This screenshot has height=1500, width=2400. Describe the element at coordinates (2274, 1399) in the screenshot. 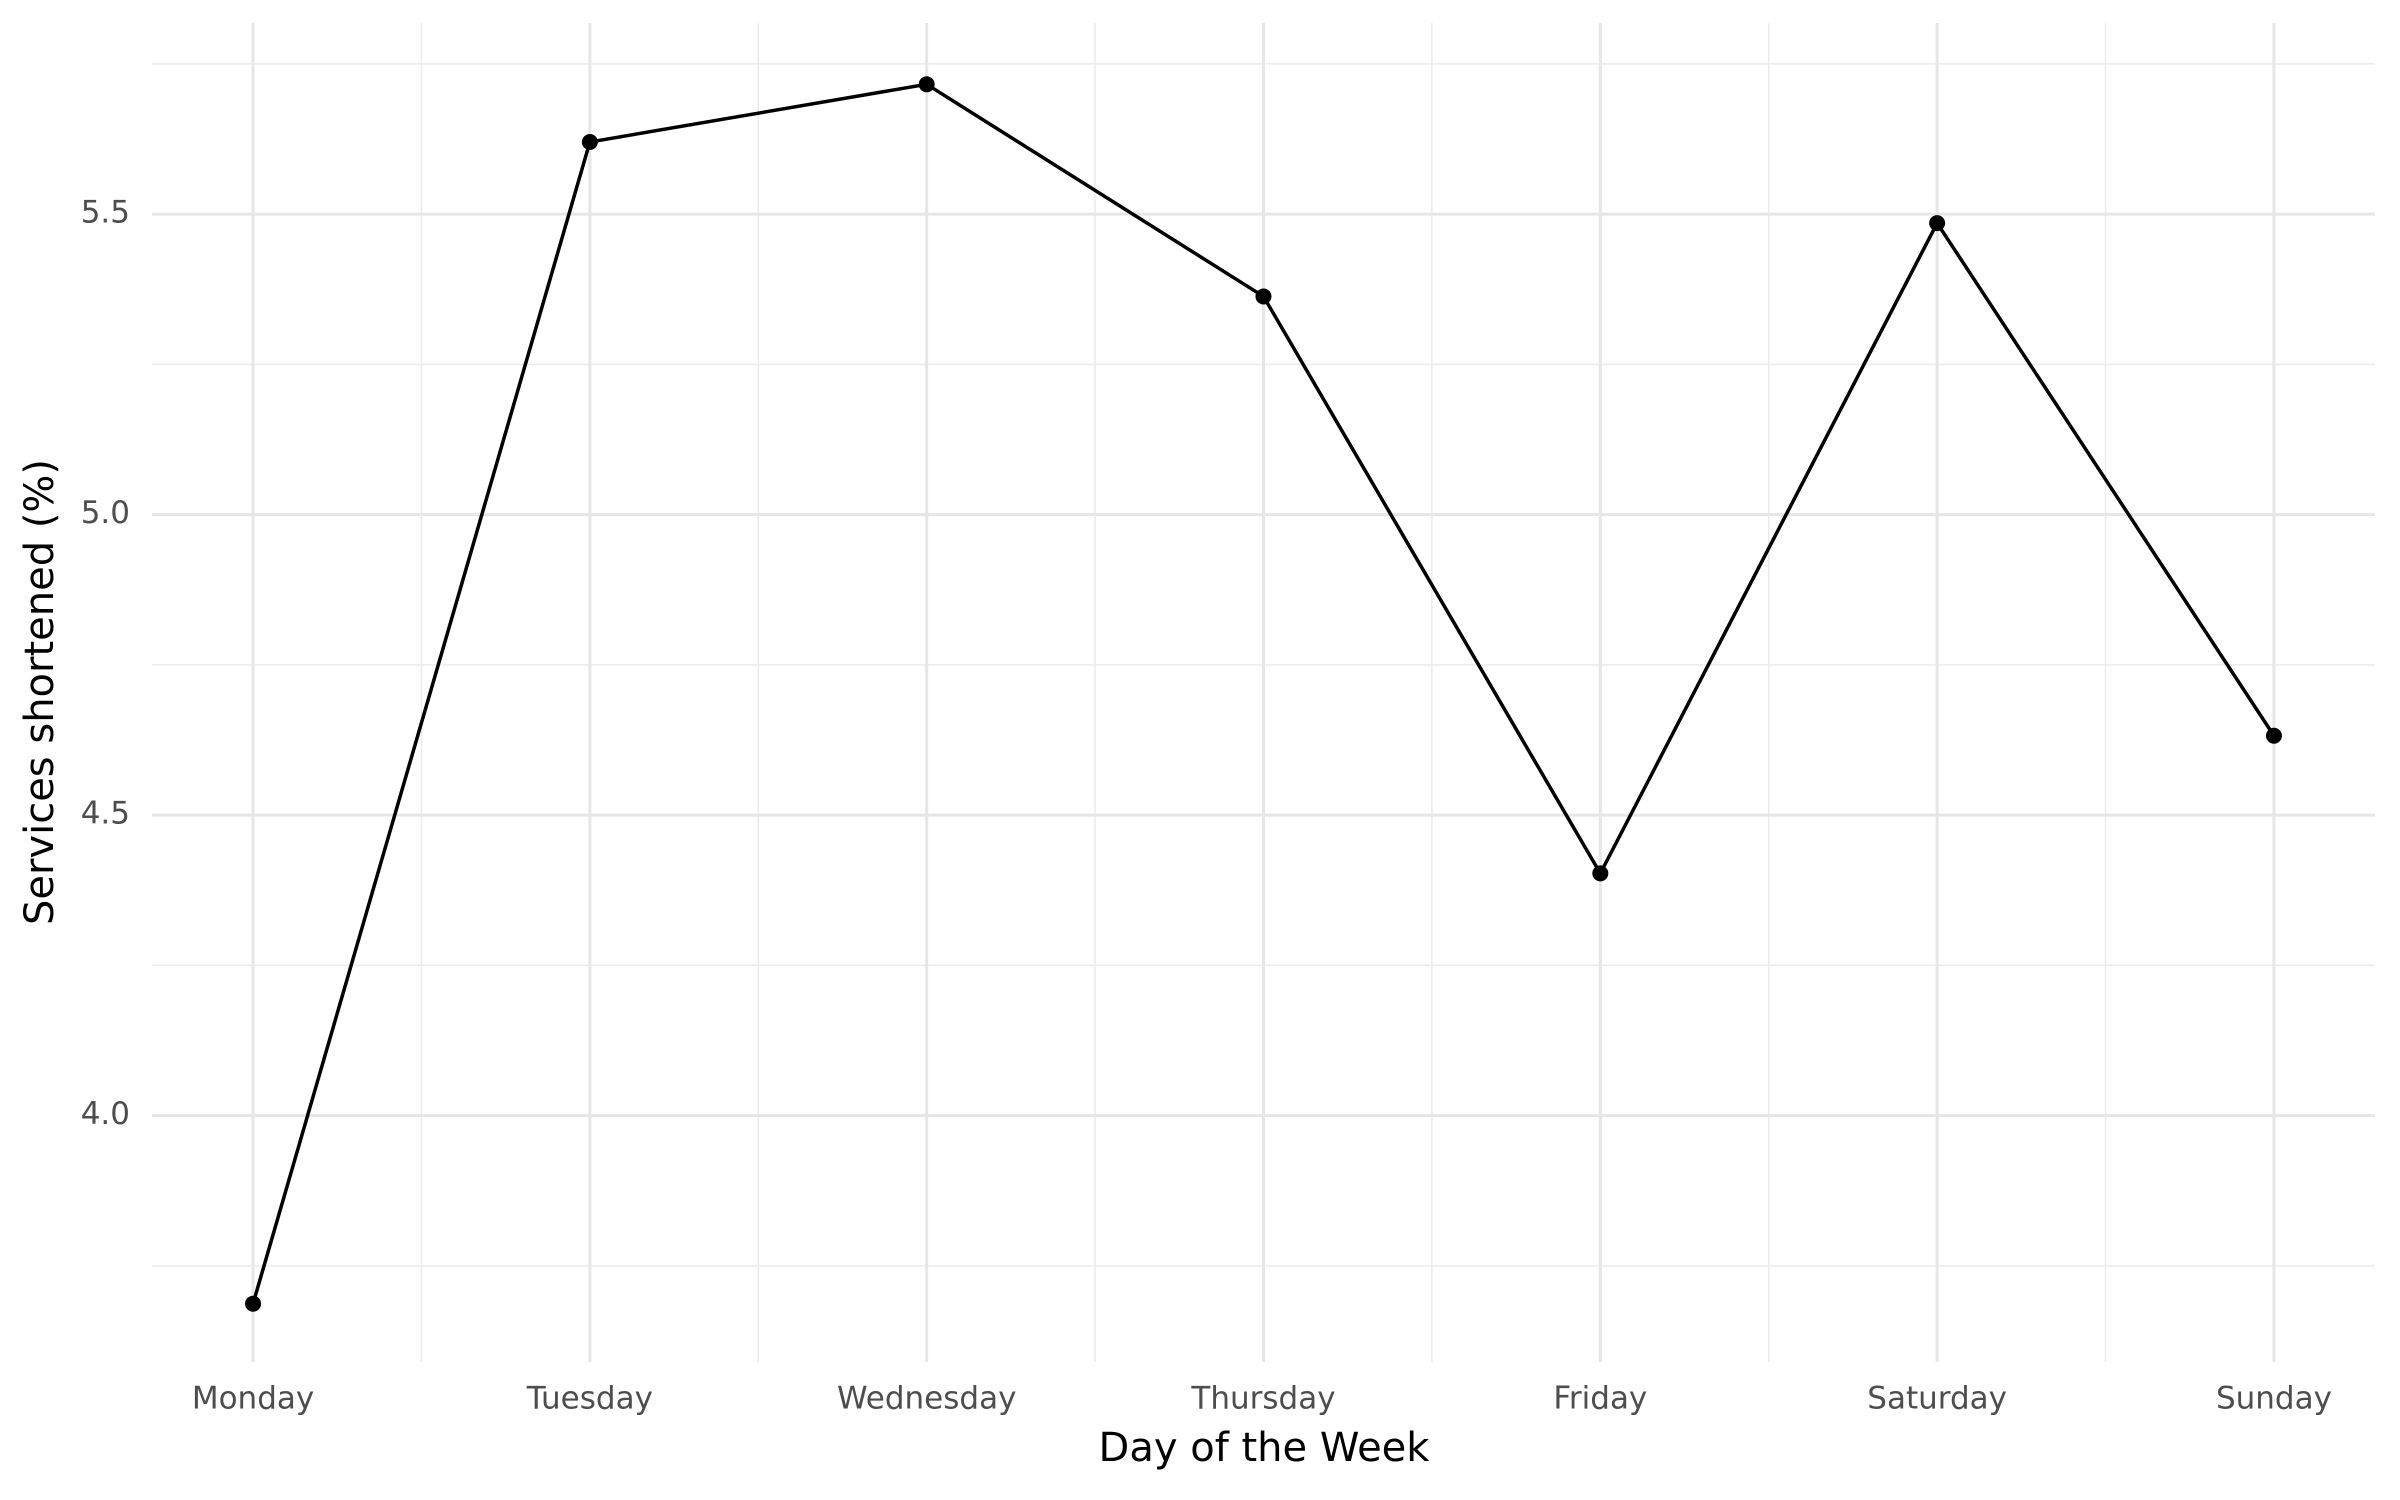

I see `x-tick-label: Sunday` at that location.